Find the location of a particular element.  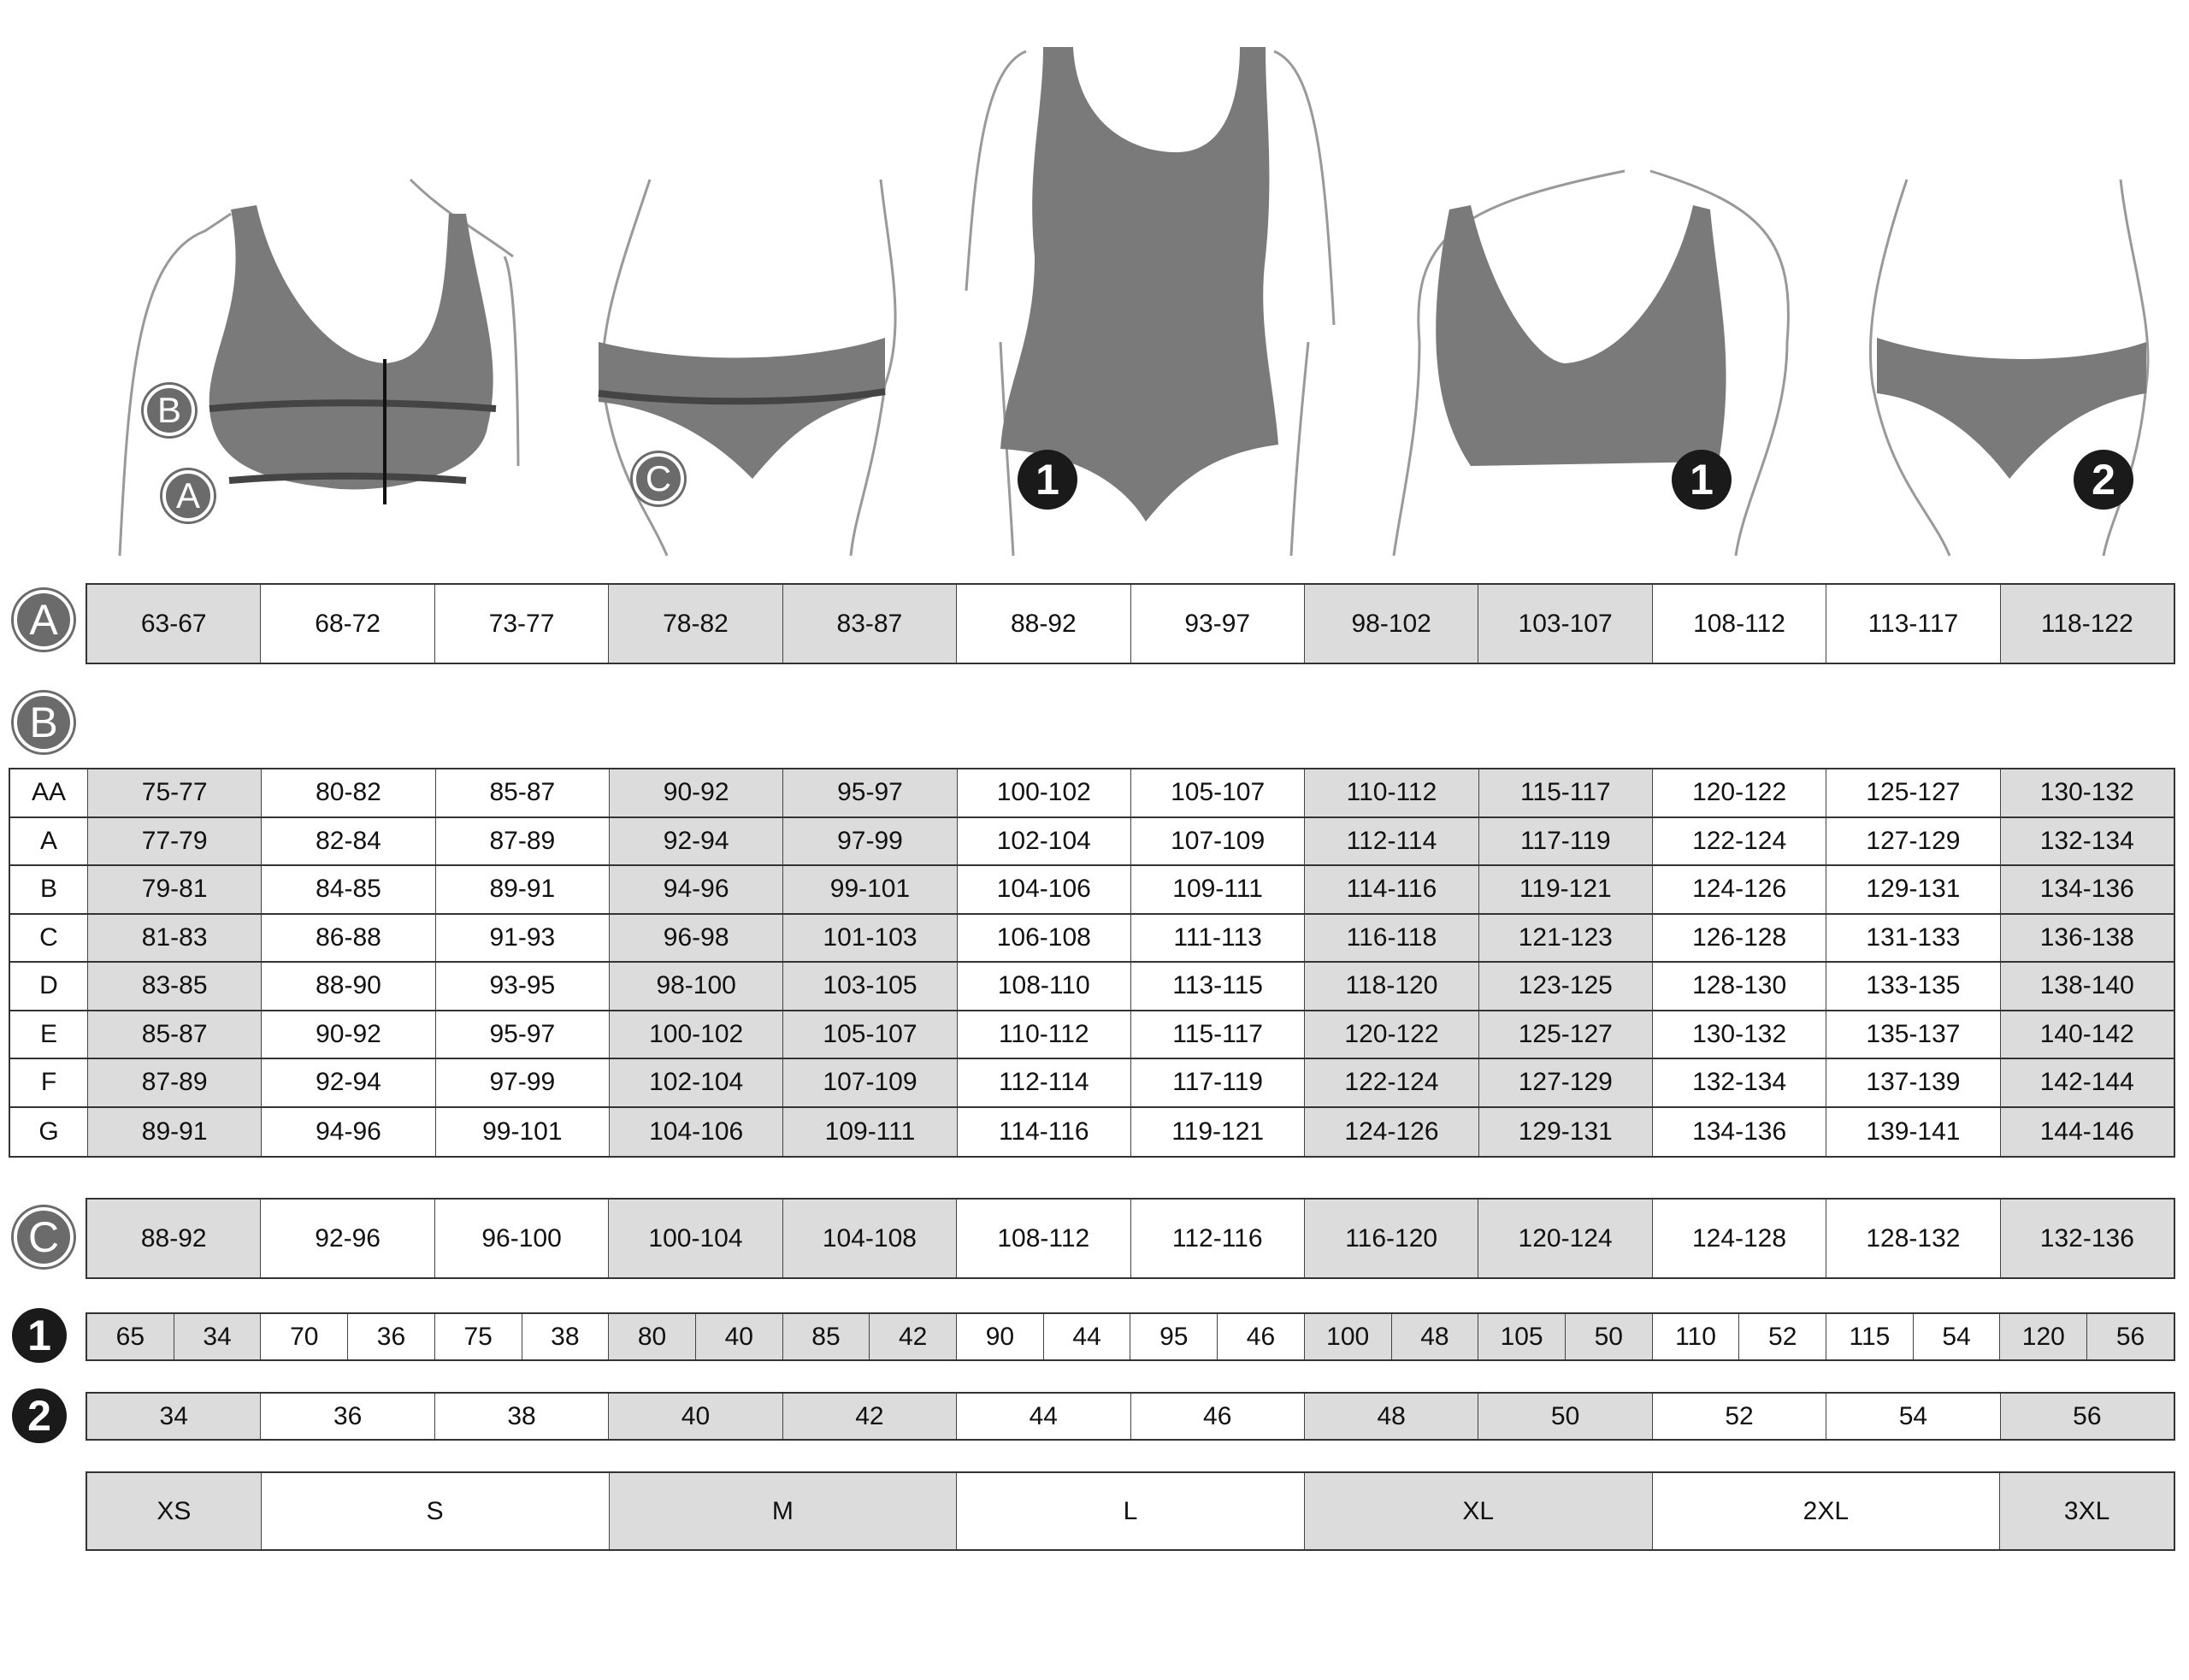

table-cell: 133-135 is located at coordinates (1913, 987).